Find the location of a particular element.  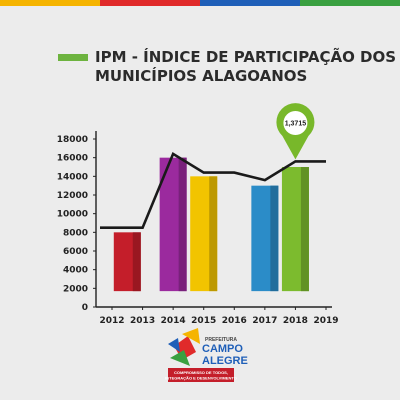

x-tick-label: 2013 is located at coordinates (142, 321).